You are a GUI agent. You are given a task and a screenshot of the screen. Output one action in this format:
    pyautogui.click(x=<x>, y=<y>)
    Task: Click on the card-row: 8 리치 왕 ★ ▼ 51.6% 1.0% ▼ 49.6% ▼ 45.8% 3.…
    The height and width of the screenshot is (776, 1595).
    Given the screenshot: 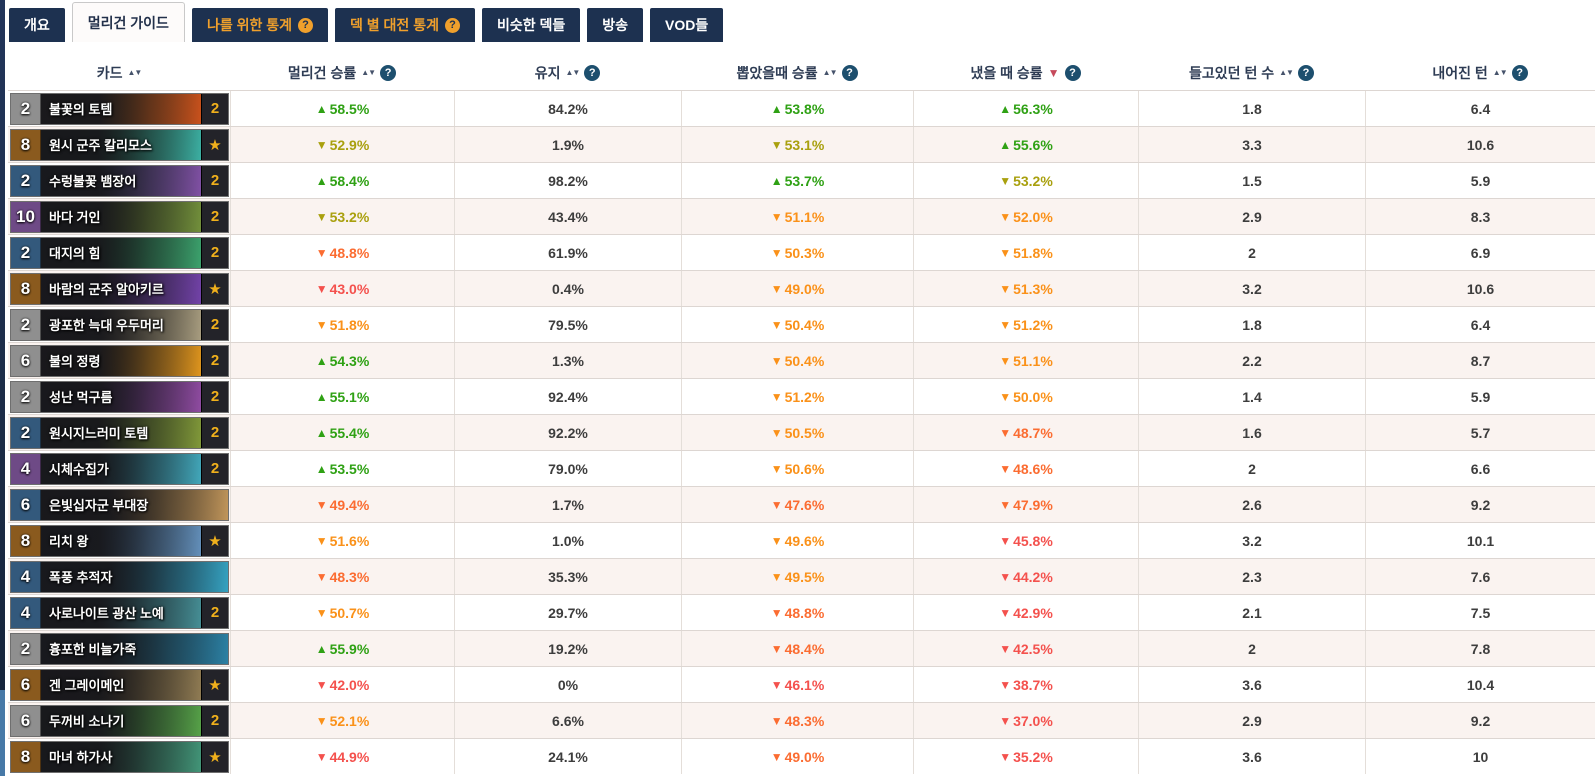 What is the action you would take?
    pyautogui.click(x=801, y=540)
    